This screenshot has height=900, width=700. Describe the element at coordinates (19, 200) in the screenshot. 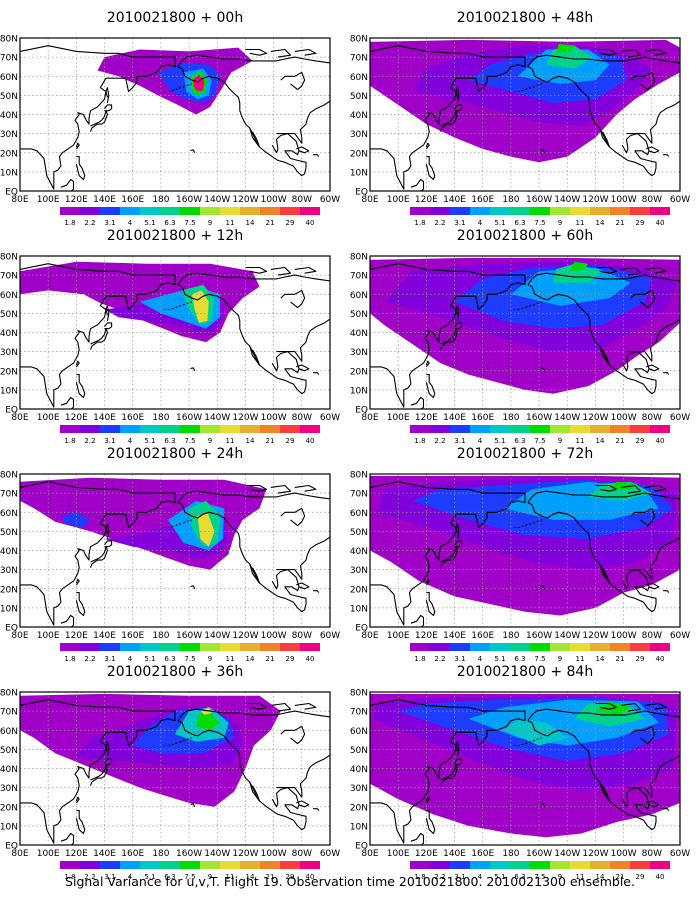

I see `lon-label: 80E` at that location.